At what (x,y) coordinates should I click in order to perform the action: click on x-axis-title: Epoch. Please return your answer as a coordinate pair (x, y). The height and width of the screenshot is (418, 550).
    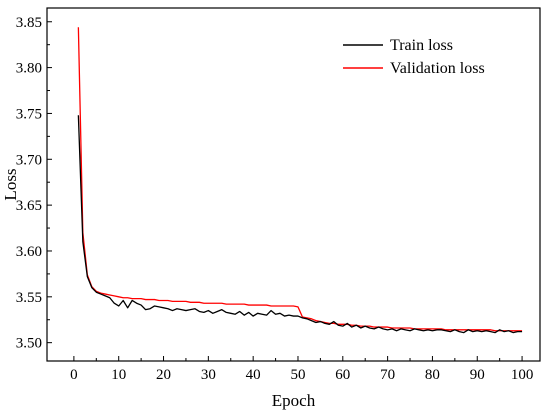
    Looking at the image, I should click on (294, 400).